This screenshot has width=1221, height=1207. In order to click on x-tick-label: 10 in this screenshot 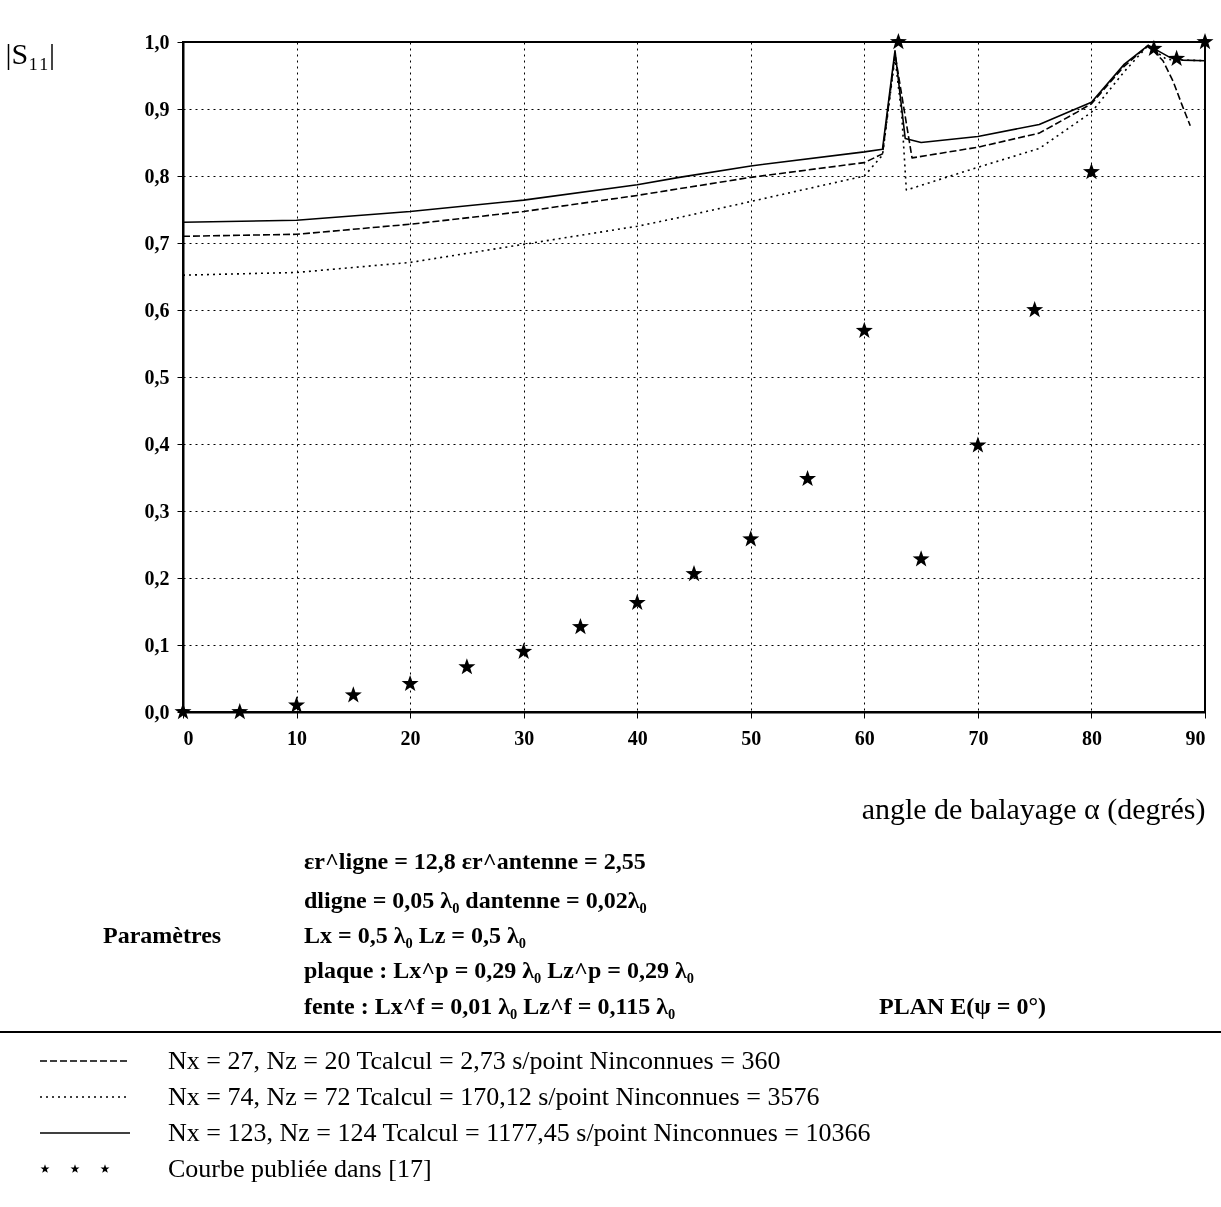, I will do `click(297, 737)`.